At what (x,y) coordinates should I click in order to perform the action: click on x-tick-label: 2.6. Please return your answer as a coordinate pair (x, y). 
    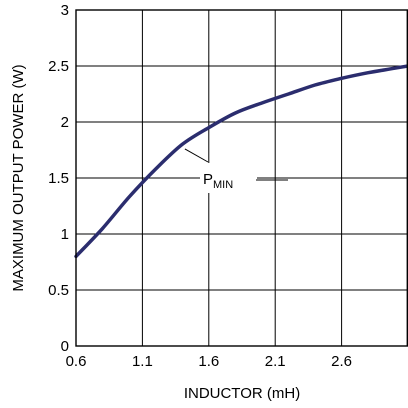
    Looking at the image, I should click on (341, 361).